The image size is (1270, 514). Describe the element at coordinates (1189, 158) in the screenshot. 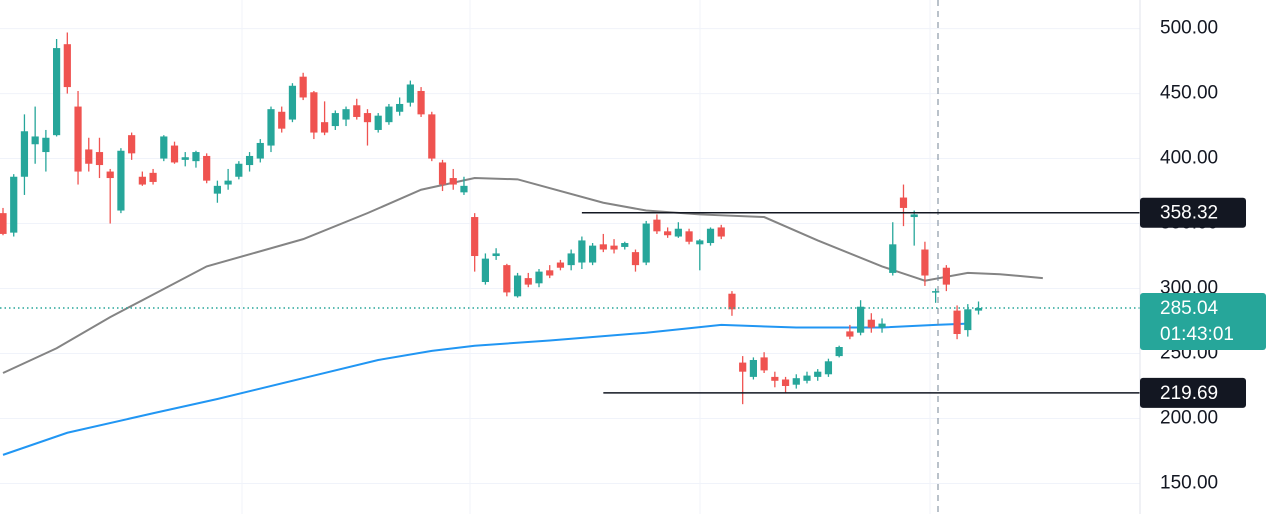

I see `y-tick-label: 400.00` at that location.